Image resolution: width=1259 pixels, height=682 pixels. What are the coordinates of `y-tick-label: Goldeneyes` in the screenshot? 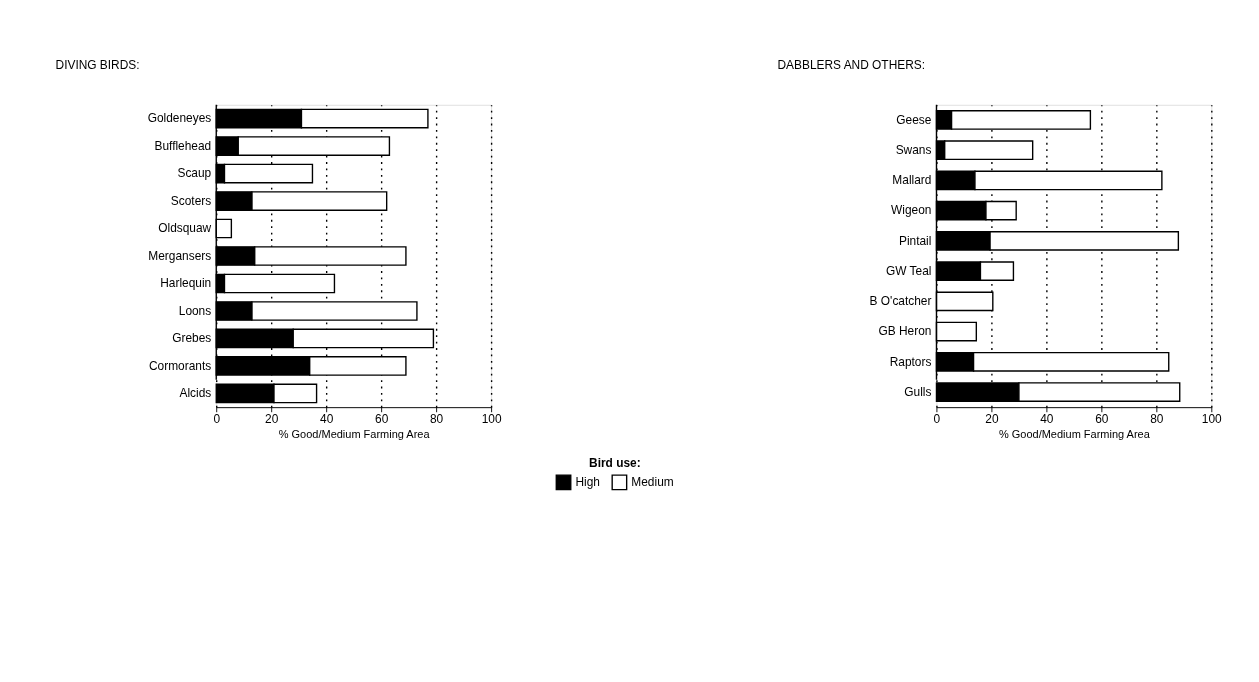 It's located at (179, 118).